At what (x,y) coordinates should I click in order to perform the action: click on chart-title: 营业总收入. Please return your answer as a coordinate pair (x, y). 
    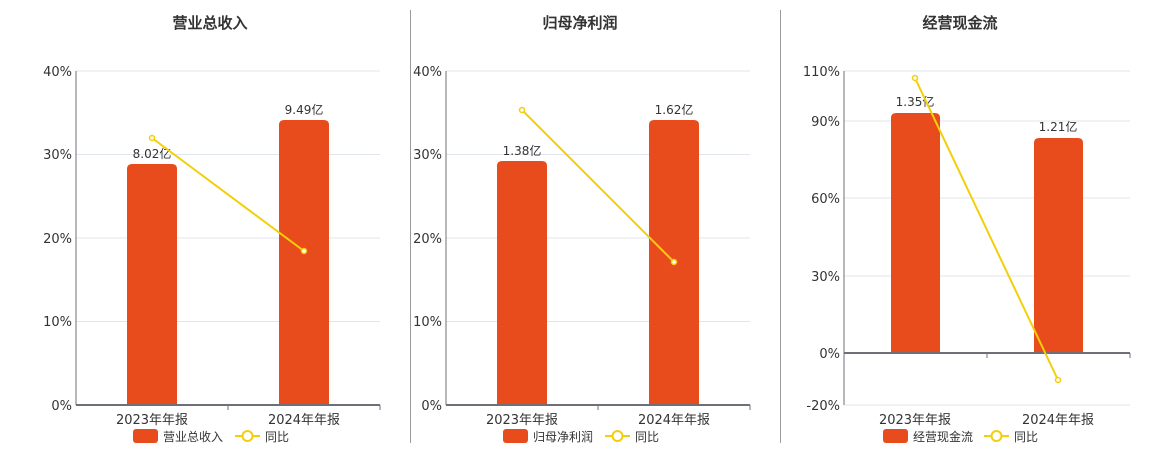
    Looking at the image, I should click on (209, 23).